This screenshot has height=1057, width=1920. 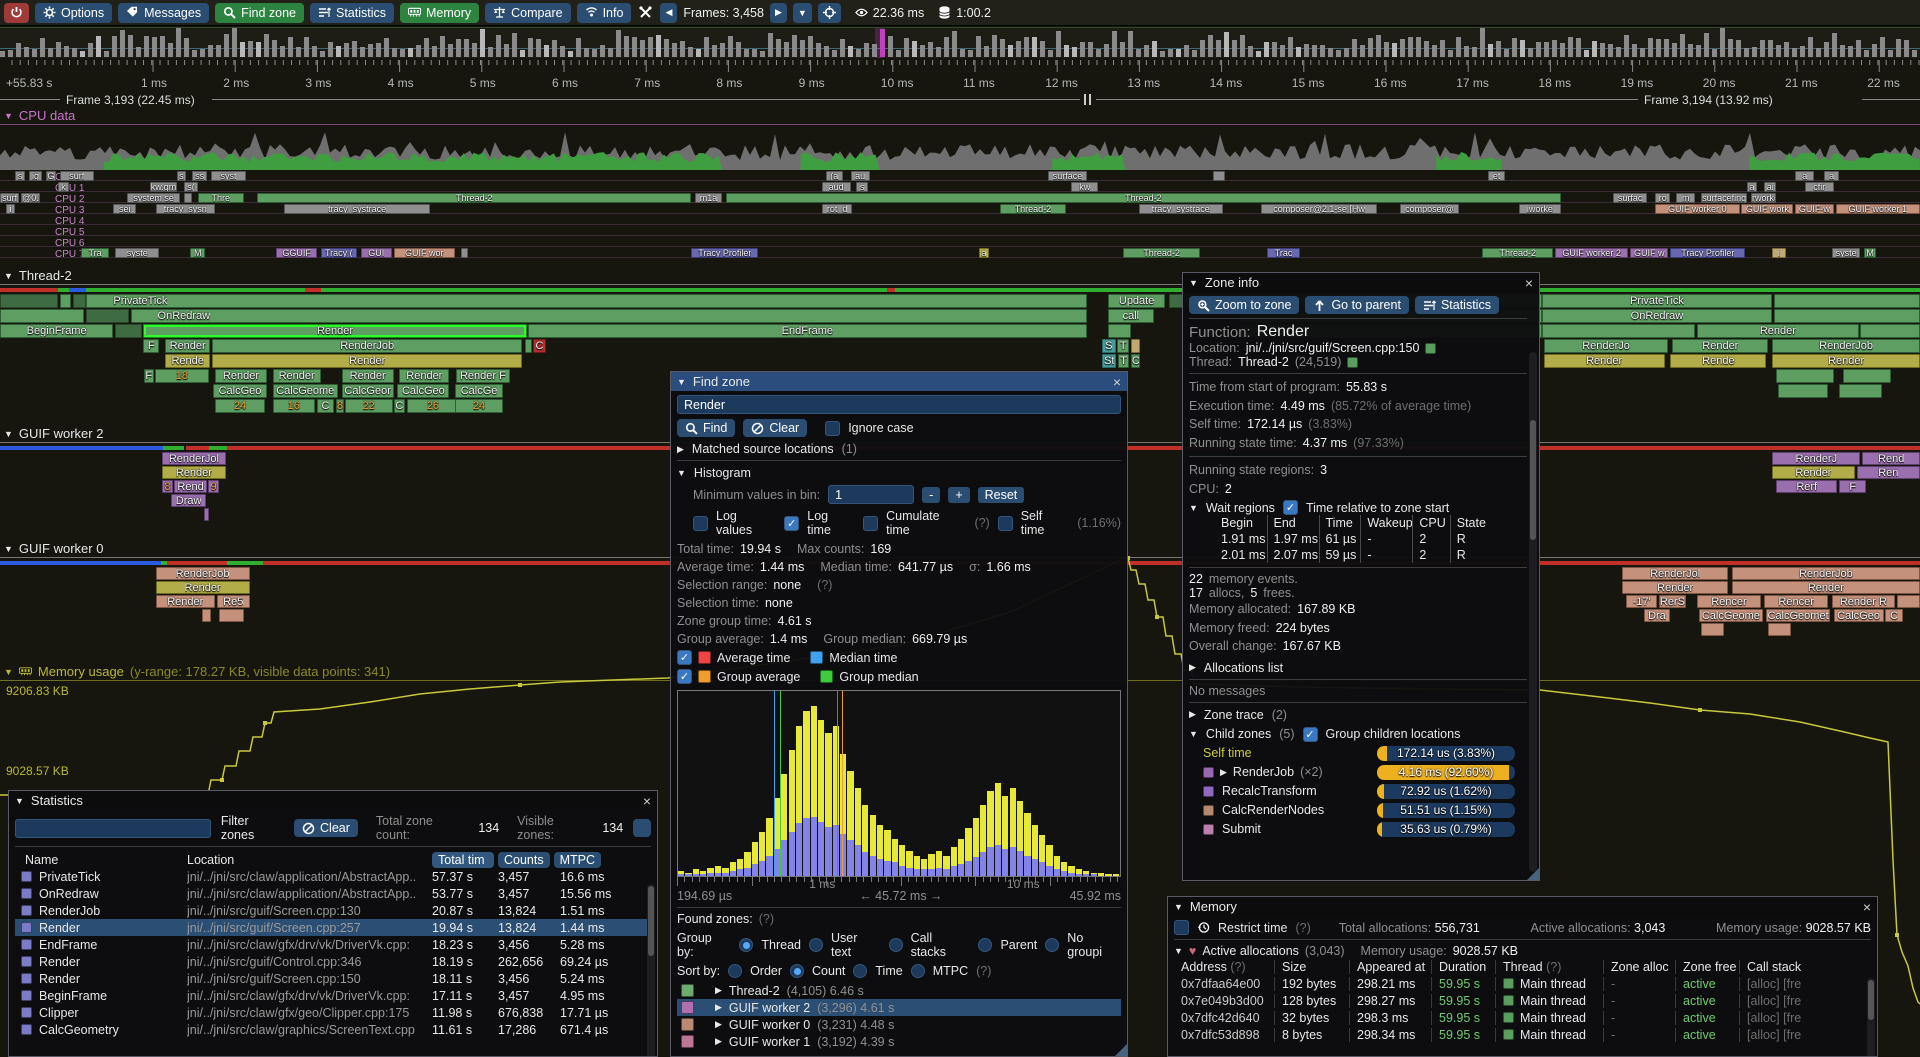 What do you see at coordinates (959, 494) in the screenshot?
I see `bin-plus-button: +` at bounding box center [959, 494].